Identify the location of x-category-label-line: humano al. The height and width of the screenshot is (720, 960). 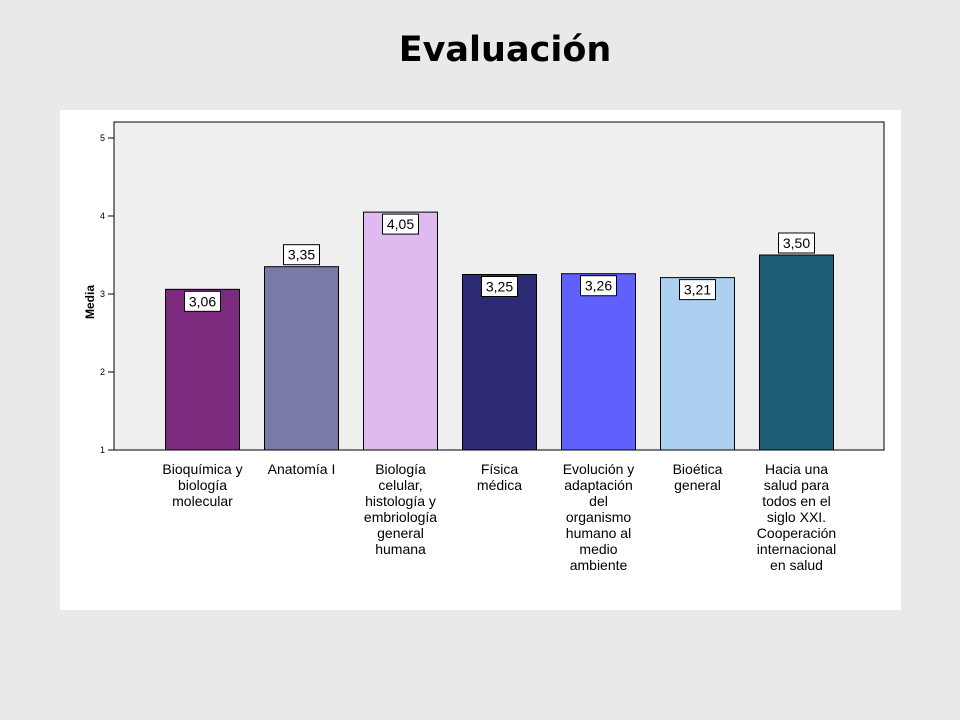
(598, 533).